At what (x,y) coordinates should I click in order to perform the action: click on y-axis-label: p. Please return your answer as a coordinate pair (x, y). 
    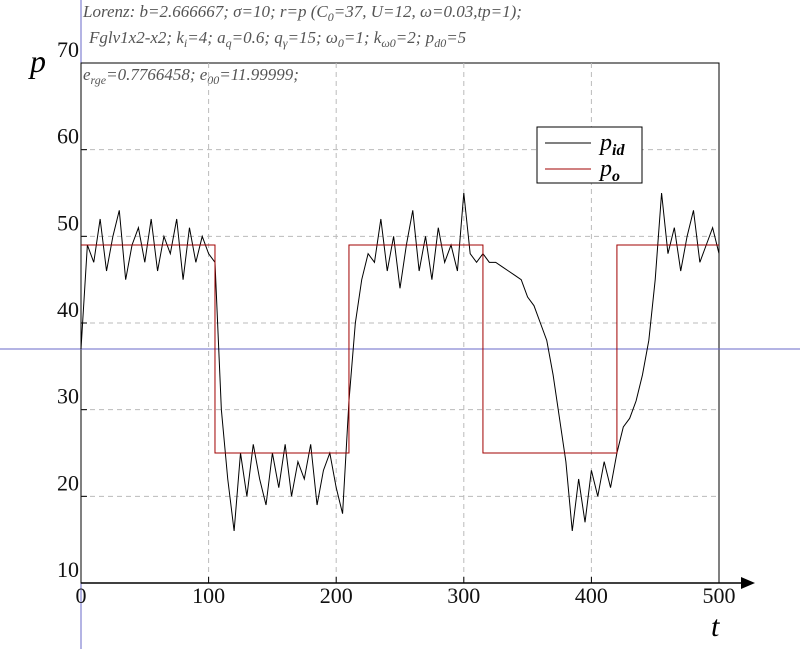
    Looking at the image, I should click on (37, 61).